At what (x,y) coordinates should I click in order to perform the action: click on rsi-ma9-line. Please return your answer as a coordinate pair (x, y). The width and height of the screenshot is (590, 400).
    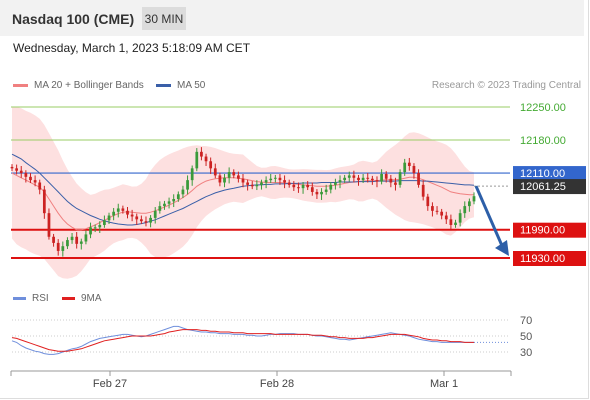
    Looking at the image, I should click on (242, 340).